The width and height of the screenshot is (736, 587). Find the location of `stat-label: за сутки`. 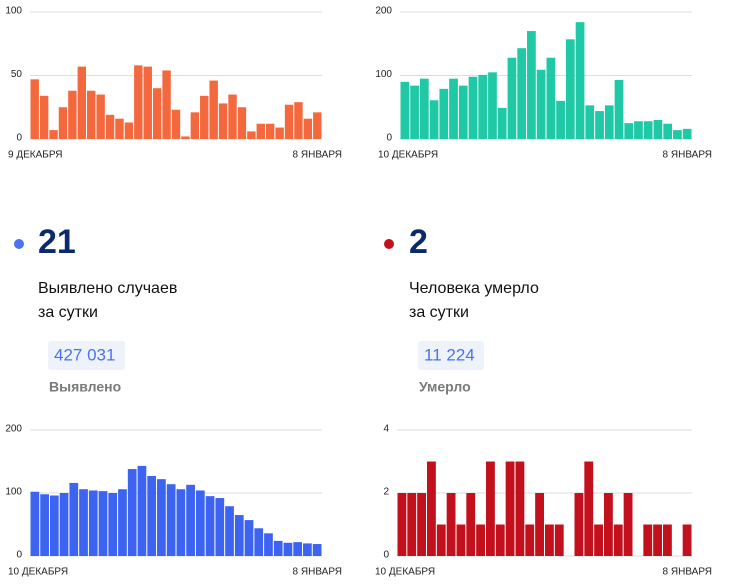

stat-label: за сутки is located at coordinates (68, 312).